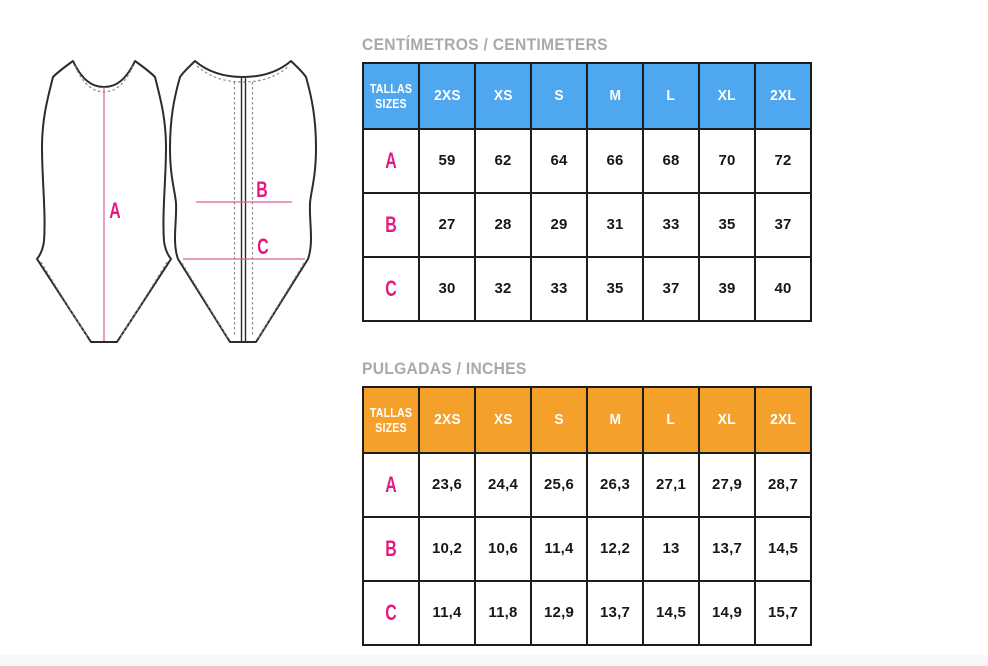 Image resolution: width=988 pixels, height=666 pixels. I want to click on cm-a-l: 68, so click(671, 161).